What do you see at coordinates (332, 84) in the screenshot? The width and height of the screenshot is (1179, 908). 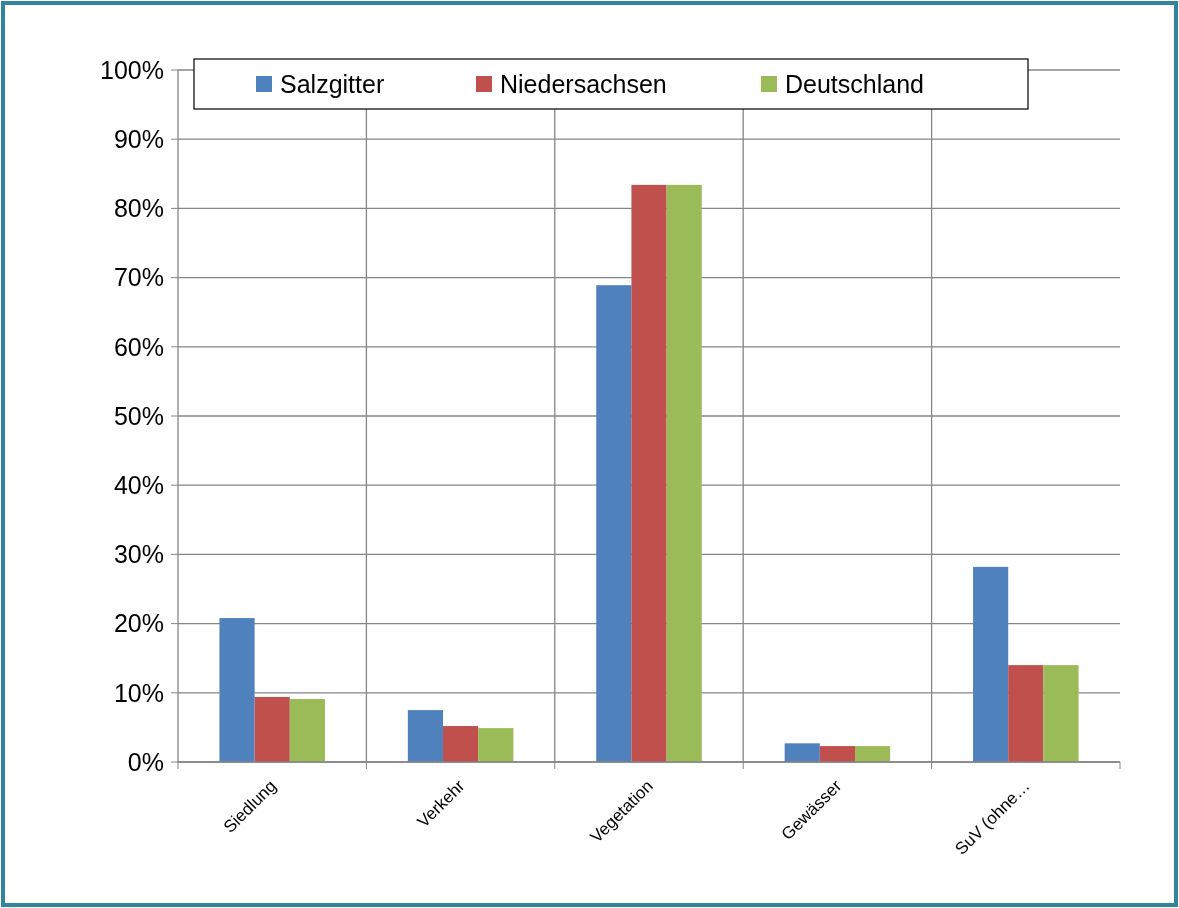 I see `legend-label: Salzgitter` at bounding box center [332, 84].